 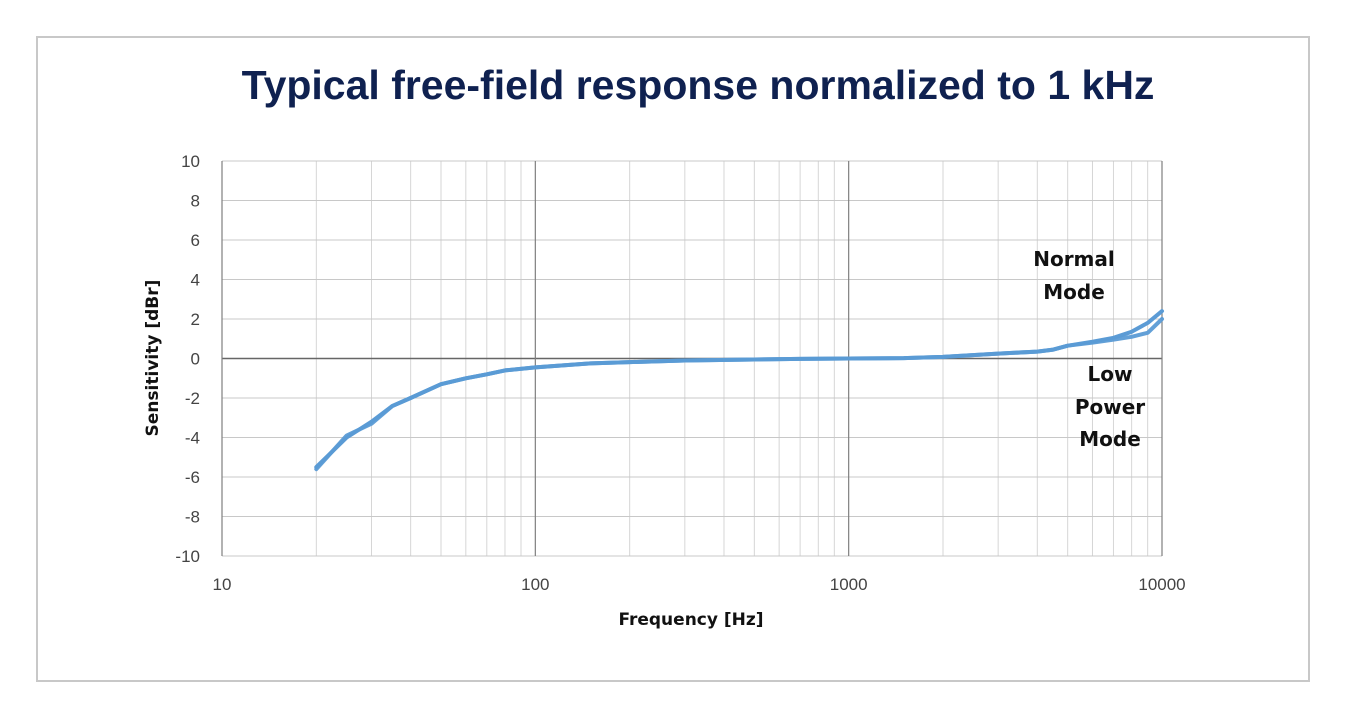 What do you see at coordinates (849, 584) in the screenshot?
I see `x-tick-label: 1000` at bounding box center [849, 584].